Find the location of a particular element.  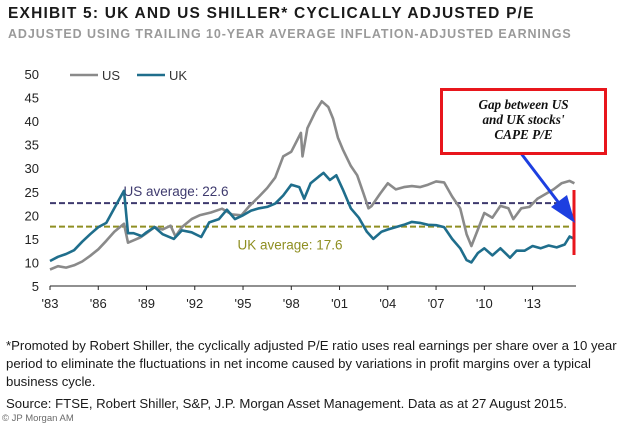

callout-line-2: and UK stocks' is located at coordinates (523, 119).